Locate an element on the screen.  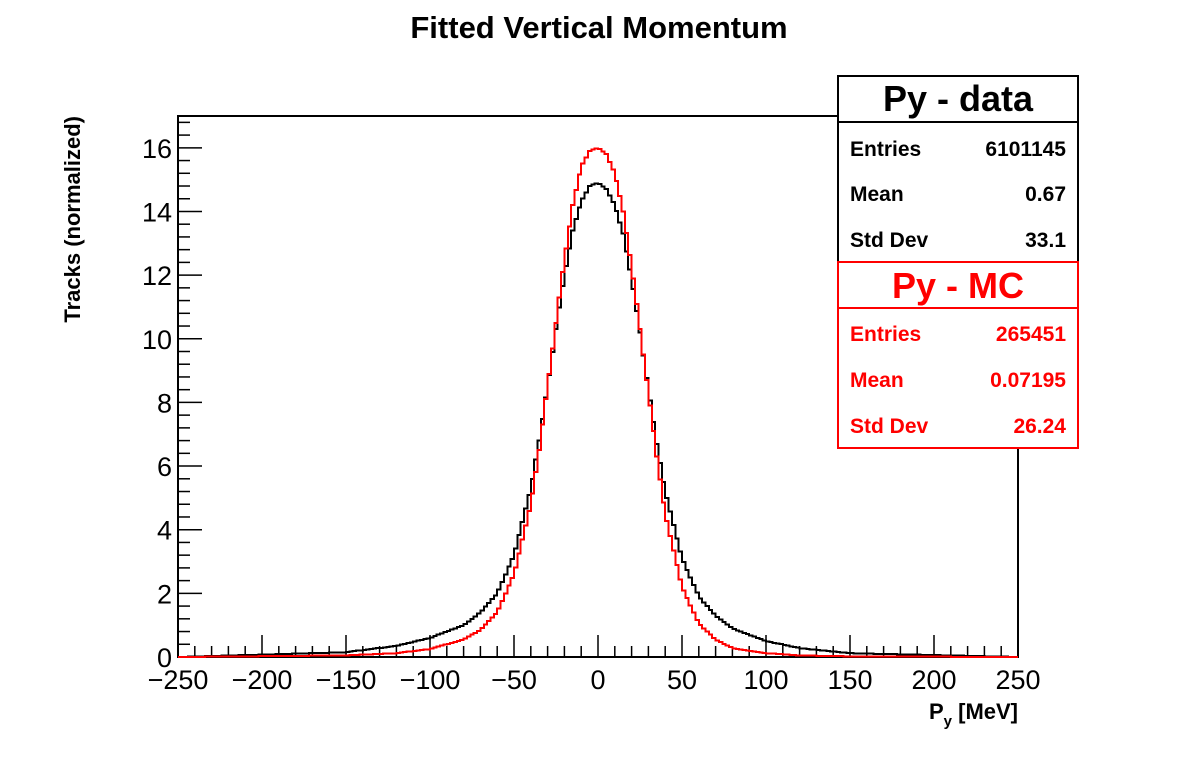
stats-mc-stddev-label: Std Dev is located at coordinates (889, 426).